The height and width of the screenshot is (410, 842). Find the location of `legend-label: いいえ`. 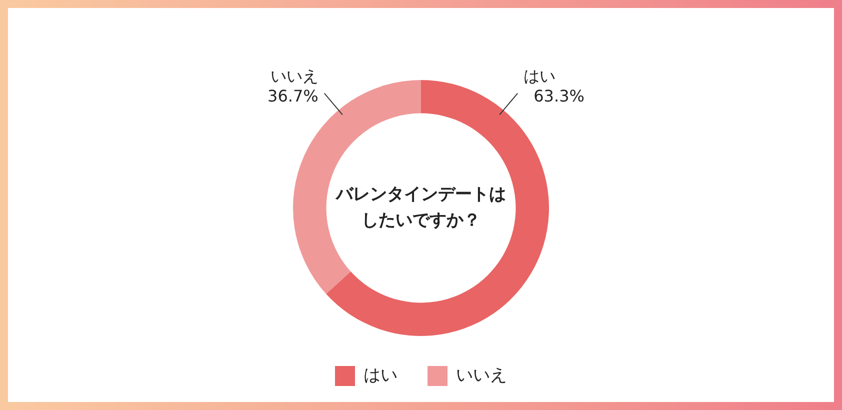

legend-label: いいえ is located at coordinates (481, 375).